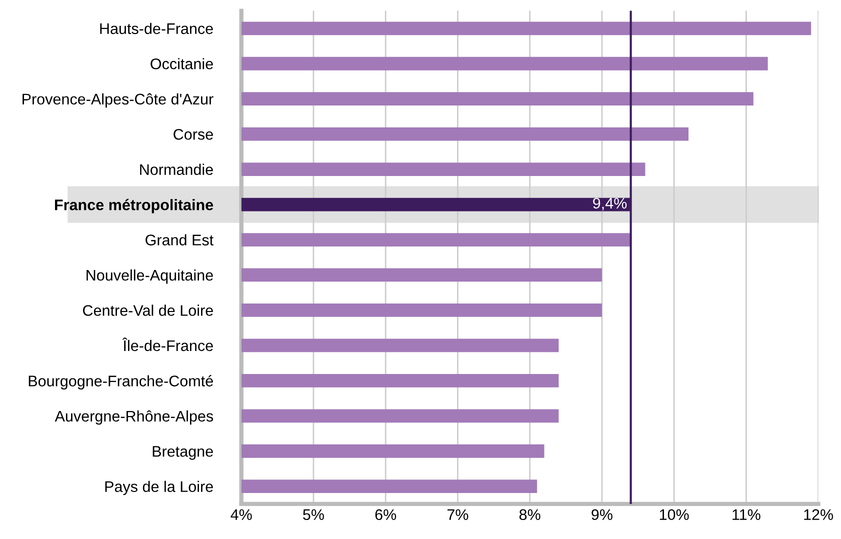 The height and width of the screenshot is (539, 841). What do you see at coordinates (610, 204) in the screenshot?
I see `data-label: 9,4%` at bounding box center [610, 204].